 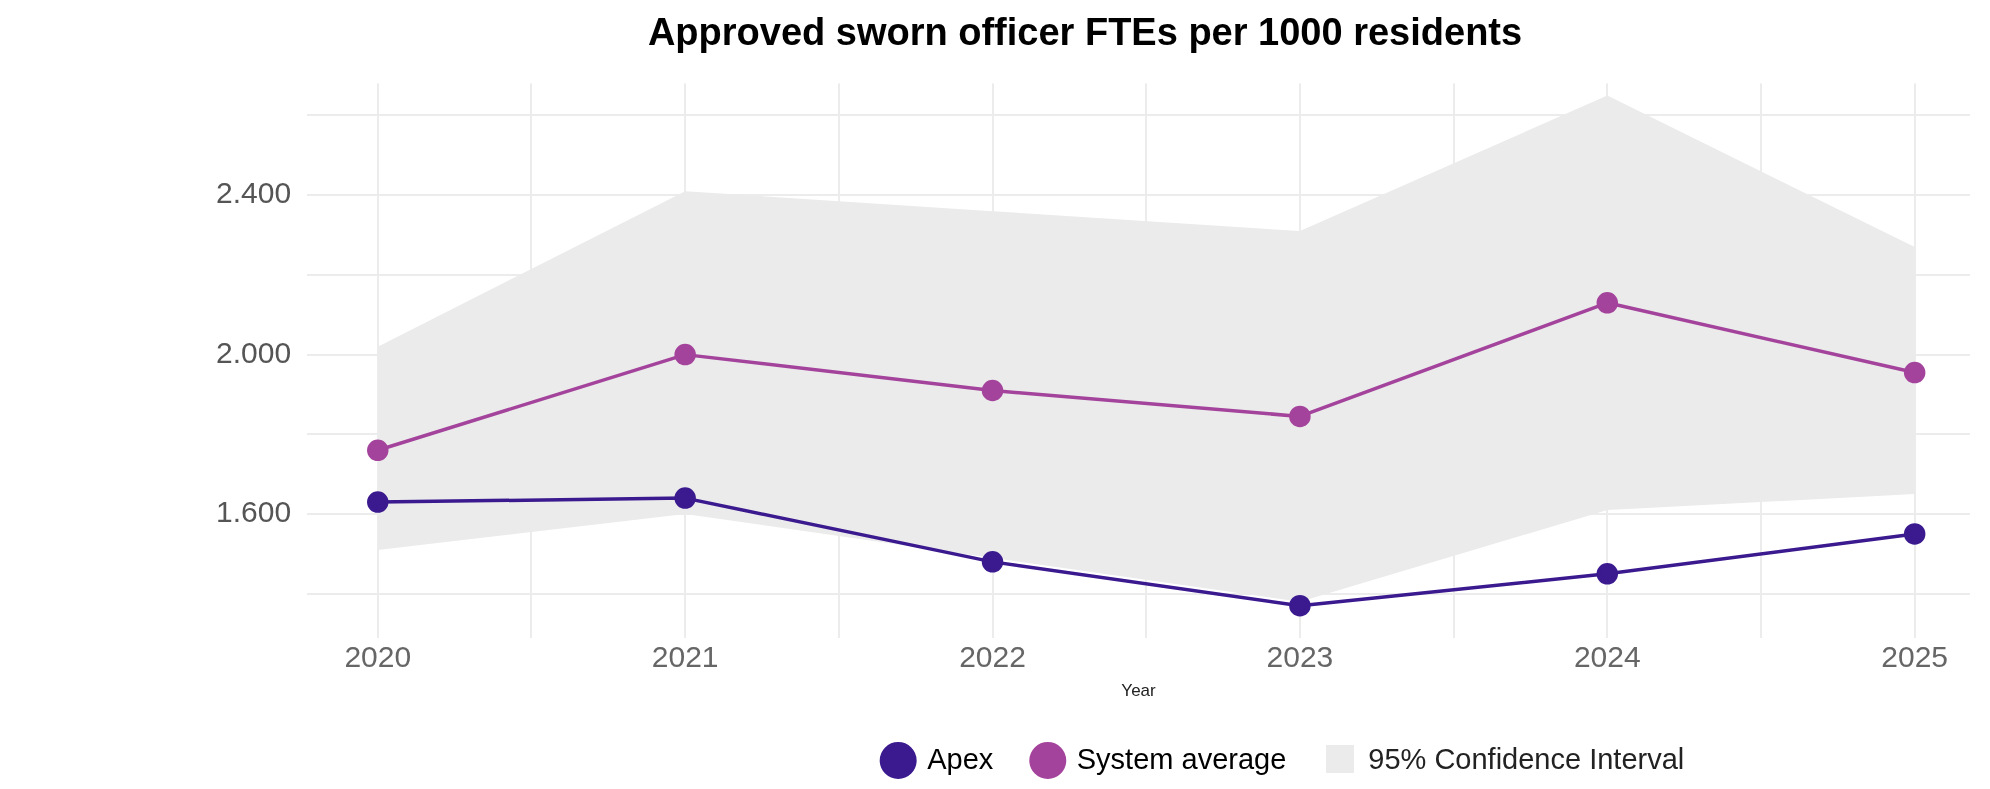 I want to click on x-tick-label: 2022, so click(x=992, y=656).